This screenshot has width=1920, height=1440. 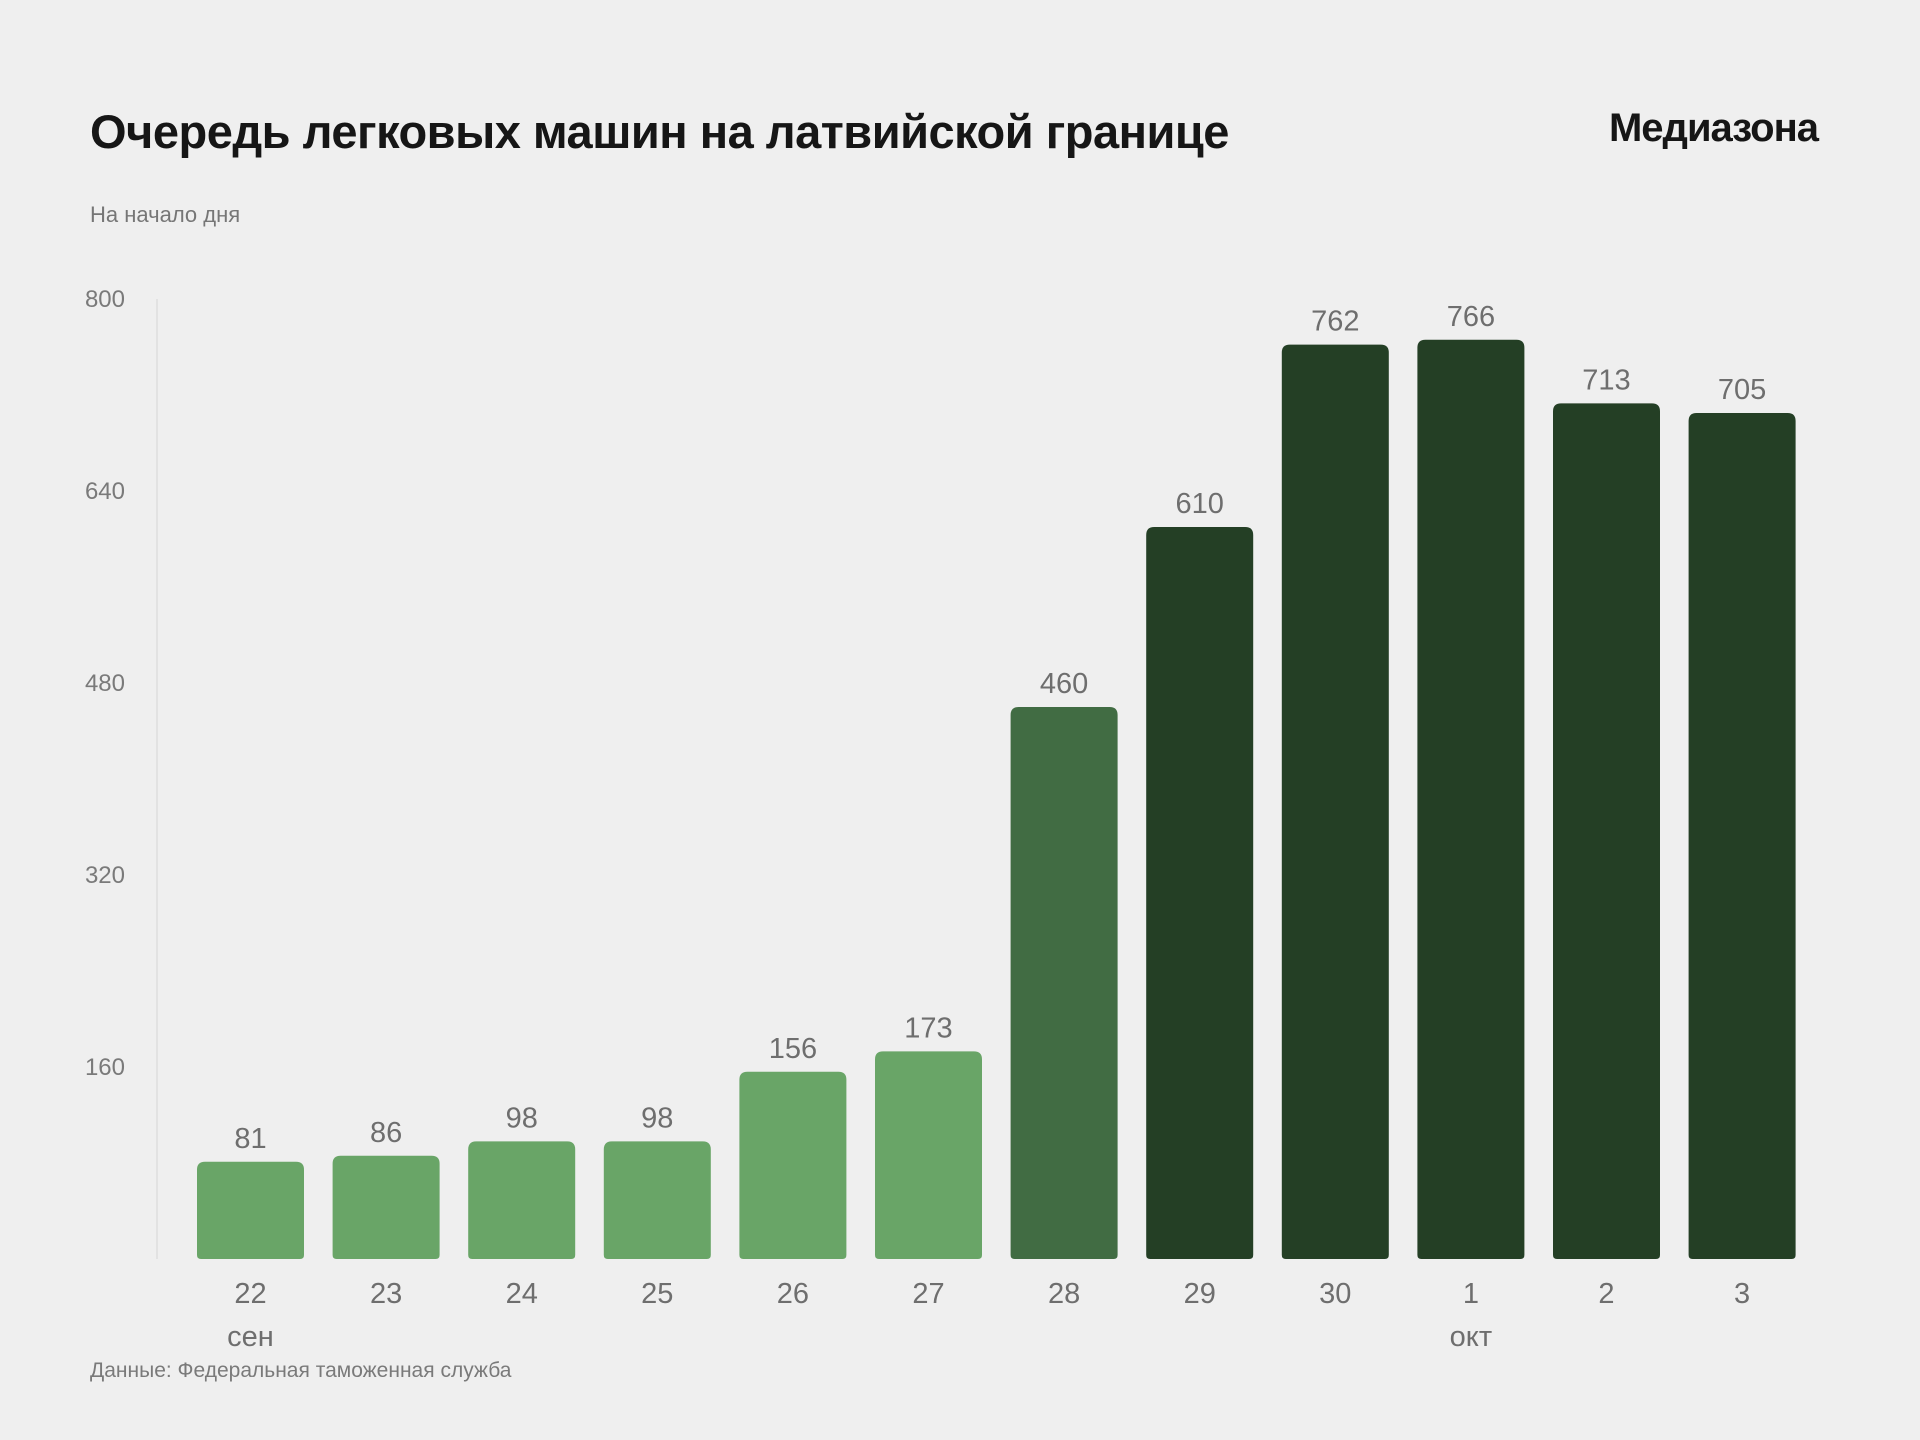 What do you see at coordinates (105, 299) in the screenshot?
I see `y-tick-label: 800` at bounding box center [105, 299].